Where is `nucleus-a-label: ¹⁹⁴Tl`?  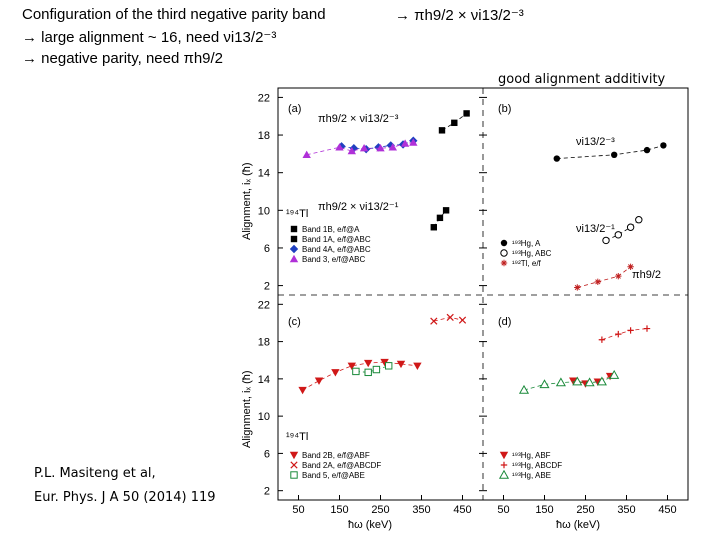 nucleus-a-label: ¹⁹⁴Tl is located at coordinates (297, 214).